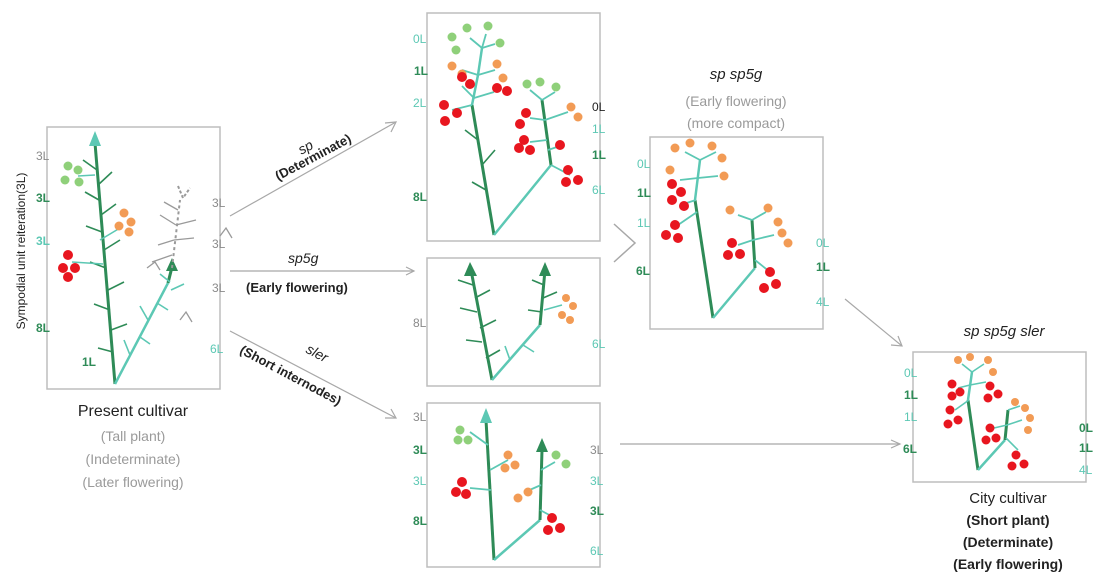 Image resolution: width=1099 pixels, height=582 pixels. Describe the element at coordinates (303, 258) in the screenshot. I see `gene-label-sp5g: sp5g` at that location.